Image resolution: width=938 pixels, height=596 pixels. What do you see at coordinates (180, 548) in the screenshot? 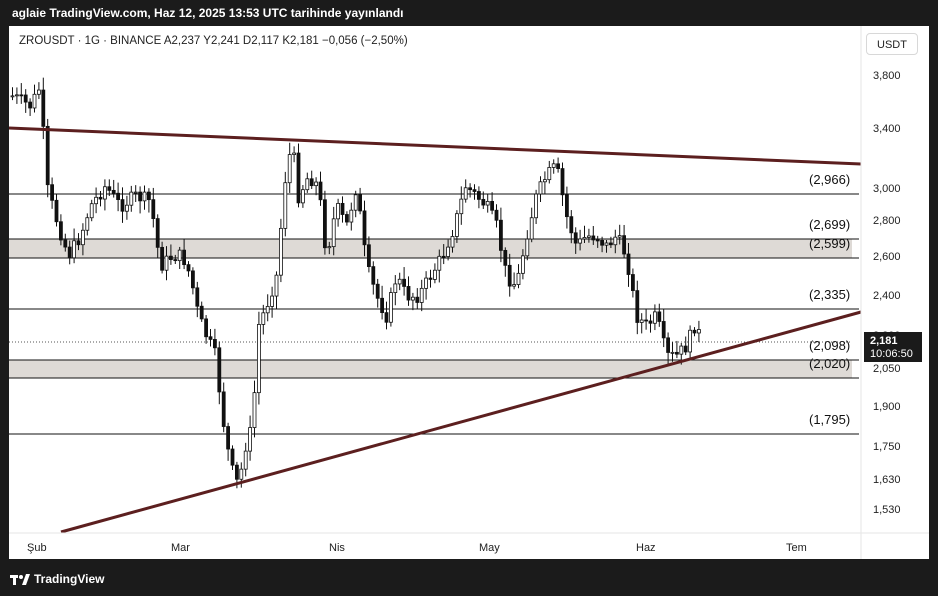
I see `time-label: Mar` at bounding box center [180, 548].